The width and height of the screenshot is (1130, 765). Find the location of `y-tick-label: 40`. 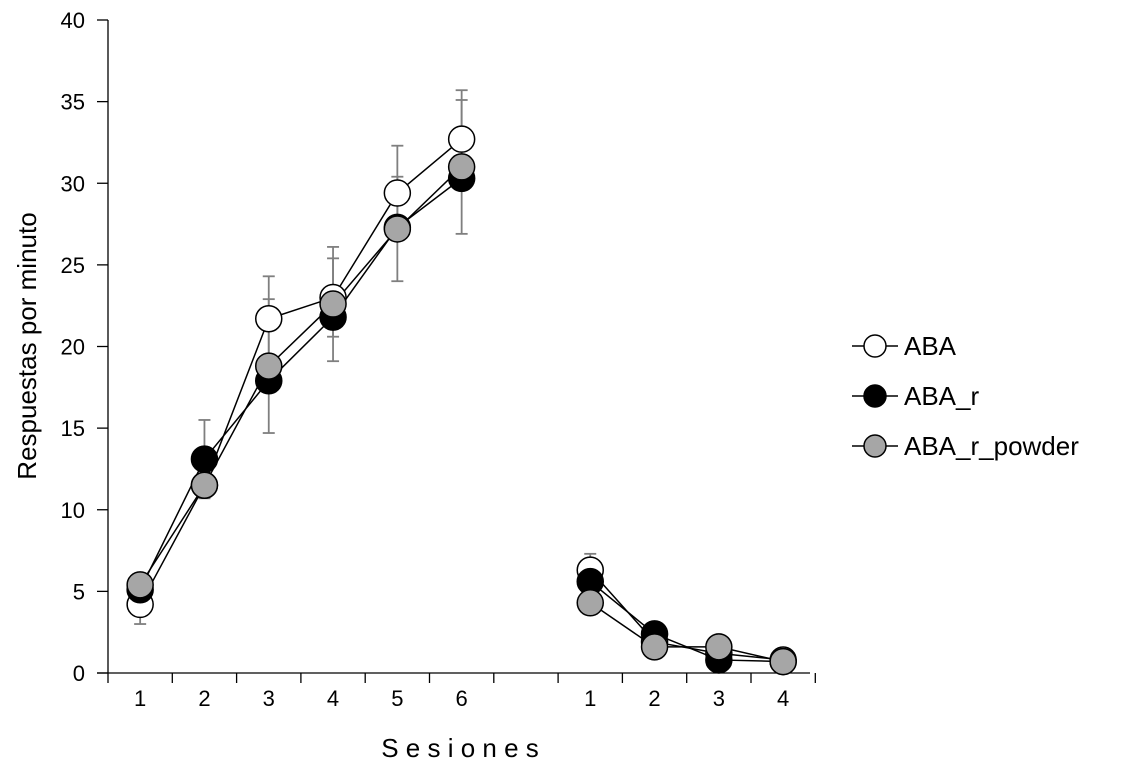

y-tick-label: 40 is located at coordinates (73, 20).